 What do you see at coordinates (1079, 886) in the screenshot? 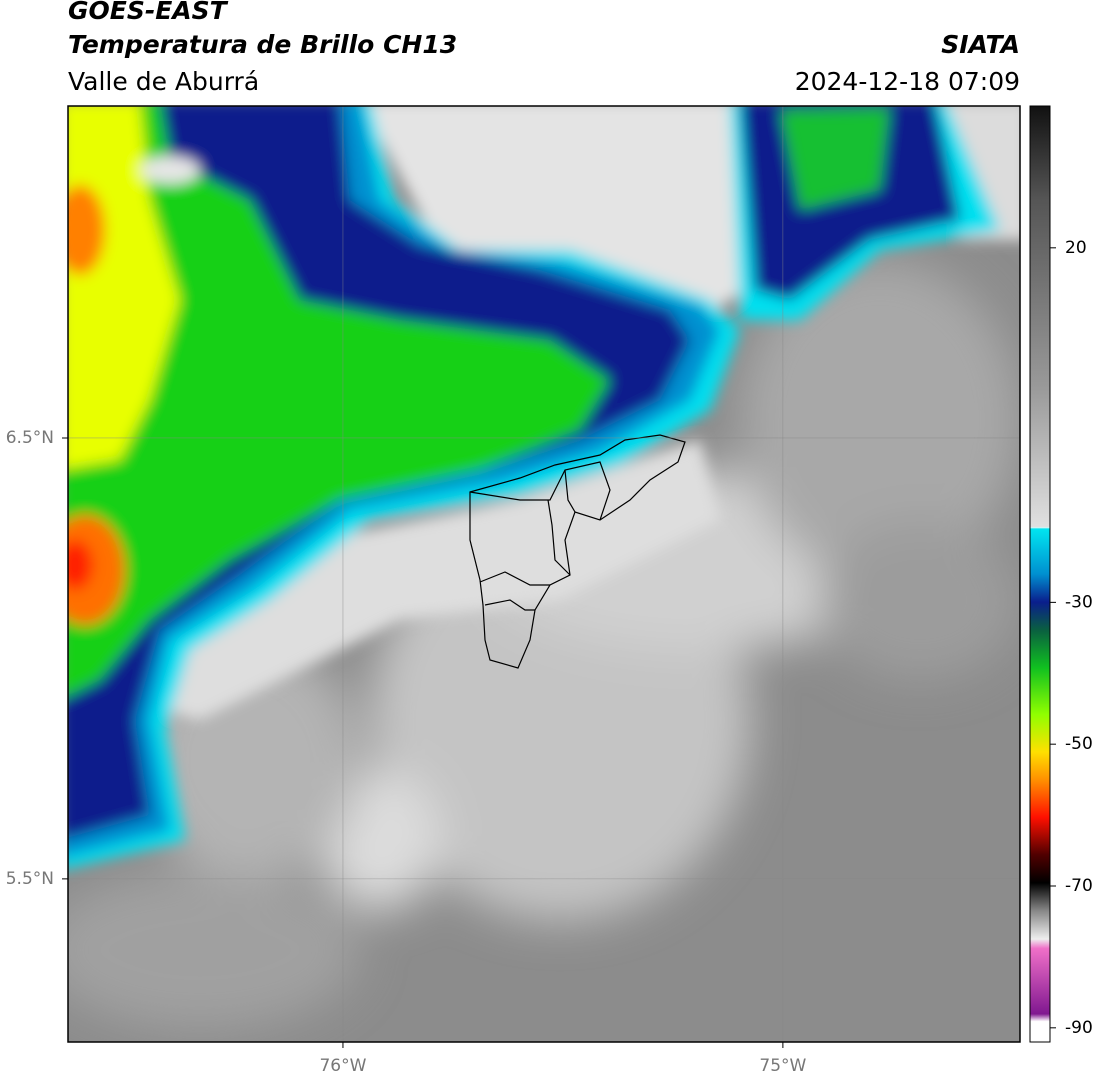
I see `colorbar-tick-label: -70` at bounding box center [1079, 886].